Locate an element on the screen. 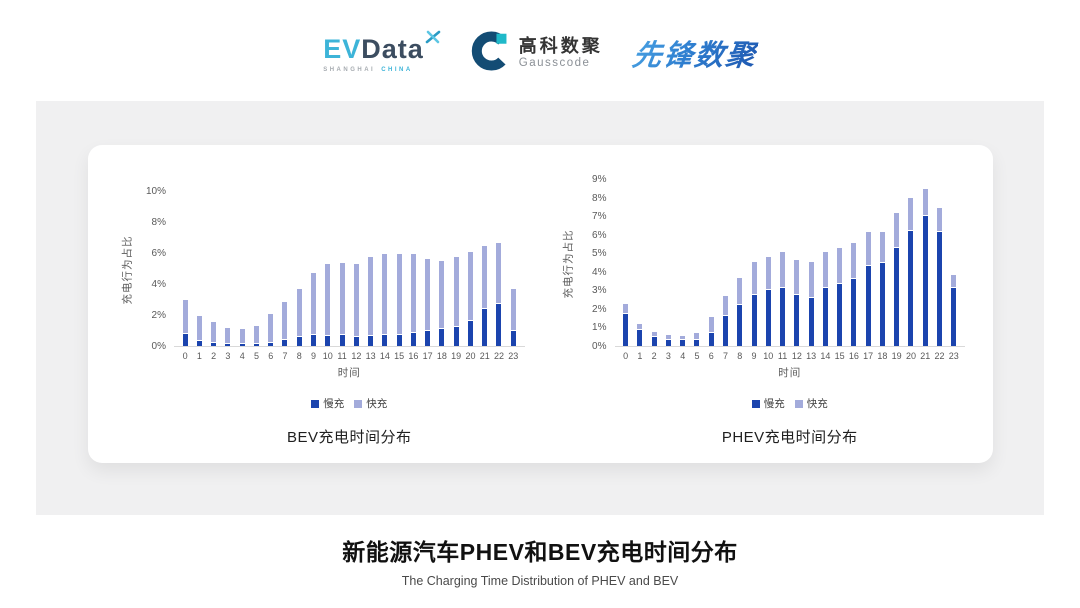 Image resolution: width=1080 pixels, height=608 pixels. x-tick-label: 2 is located at coordinates (654, 356).